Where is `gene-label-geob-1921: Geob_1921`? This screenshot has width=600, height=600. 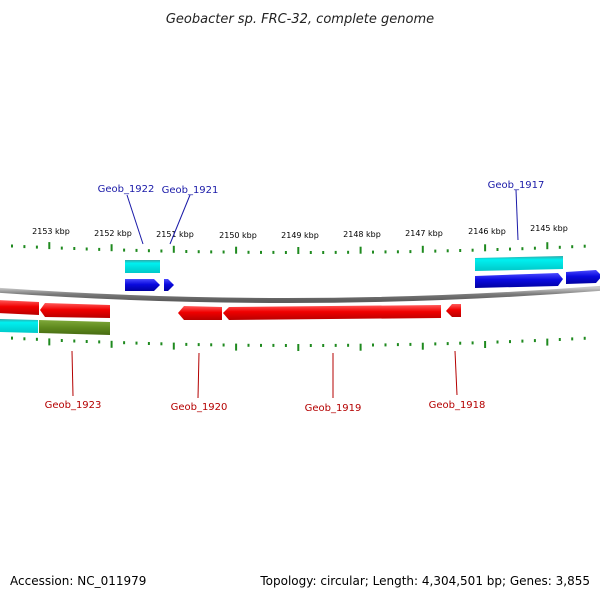
gene-label-geob-1921: Geob_1921 is located at coordinates (190, 190).